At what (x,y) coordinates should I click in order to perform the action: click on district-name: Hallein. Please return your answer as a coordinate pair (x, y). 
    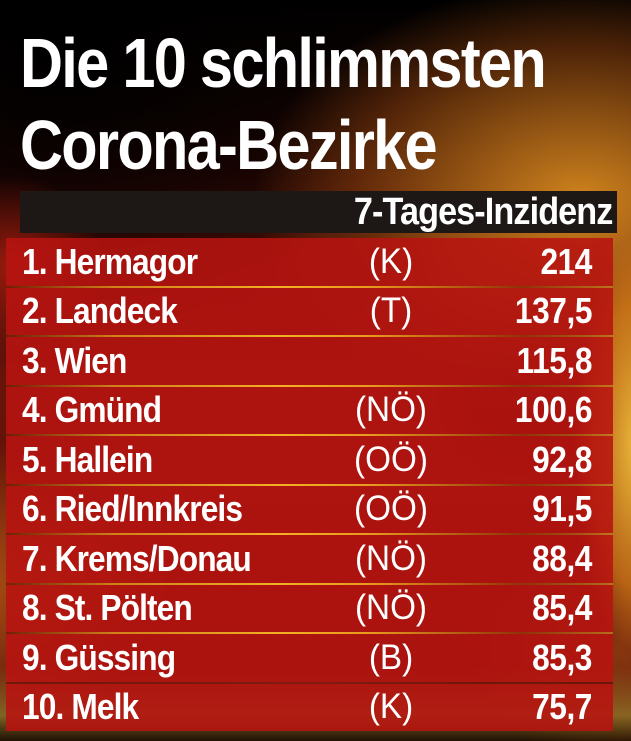
    Looking at the image, I should click on (104, 459).